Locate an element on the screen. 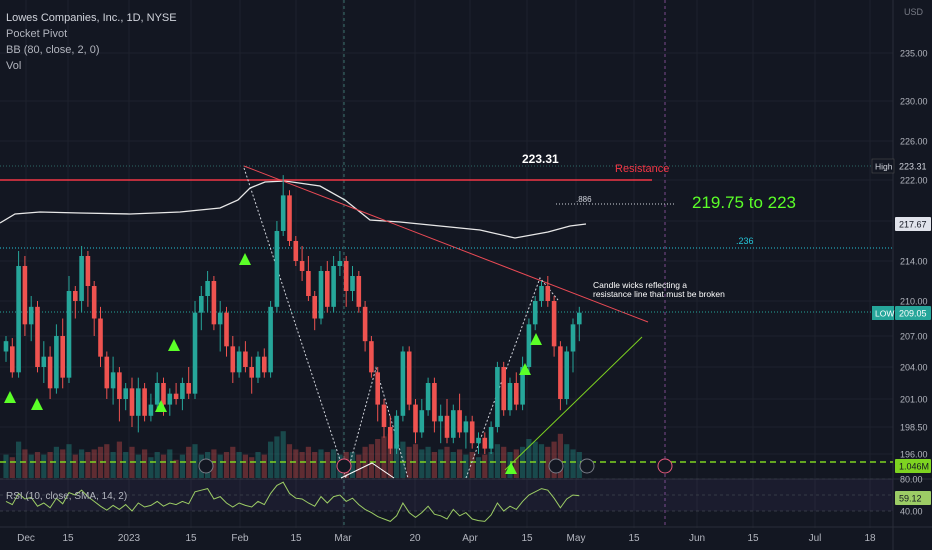 The width and height of the screenshot is (932, 550). currency-label: USD is located at coordinates (914, 12).